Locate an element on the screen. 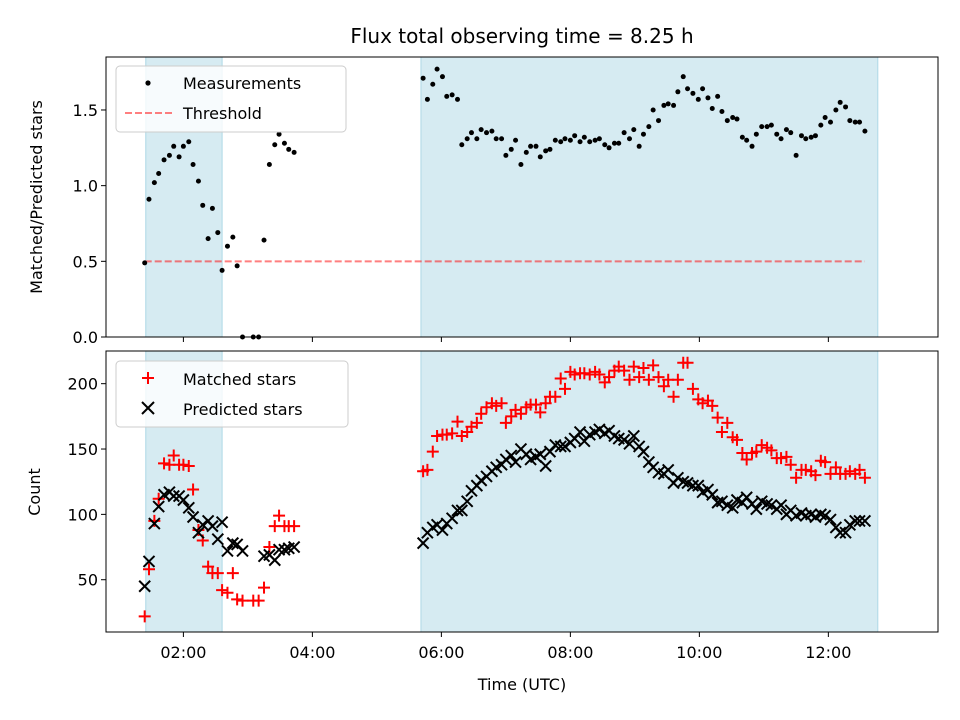 Image resolution: width=960 pixels, height=720 pixels. top-legend: Measurements Threshold is located at coordinates (231, 99).